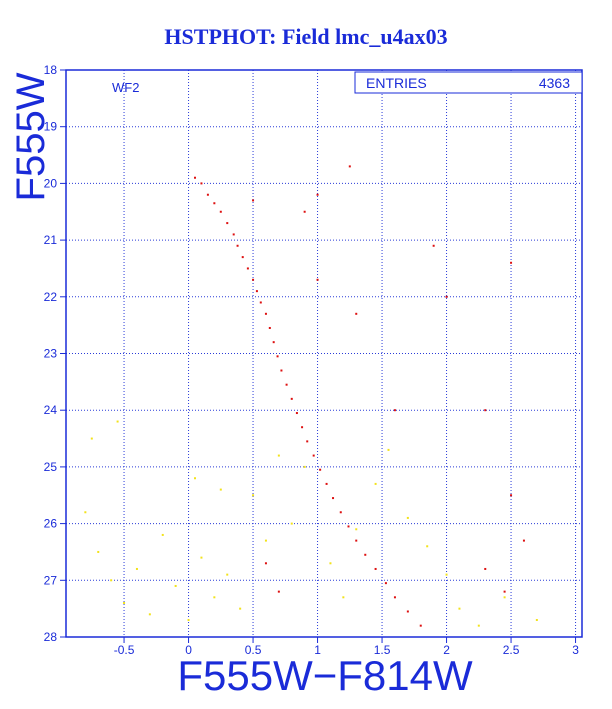  I want to click on stats-entries-value: 4363, so click(554, 83).